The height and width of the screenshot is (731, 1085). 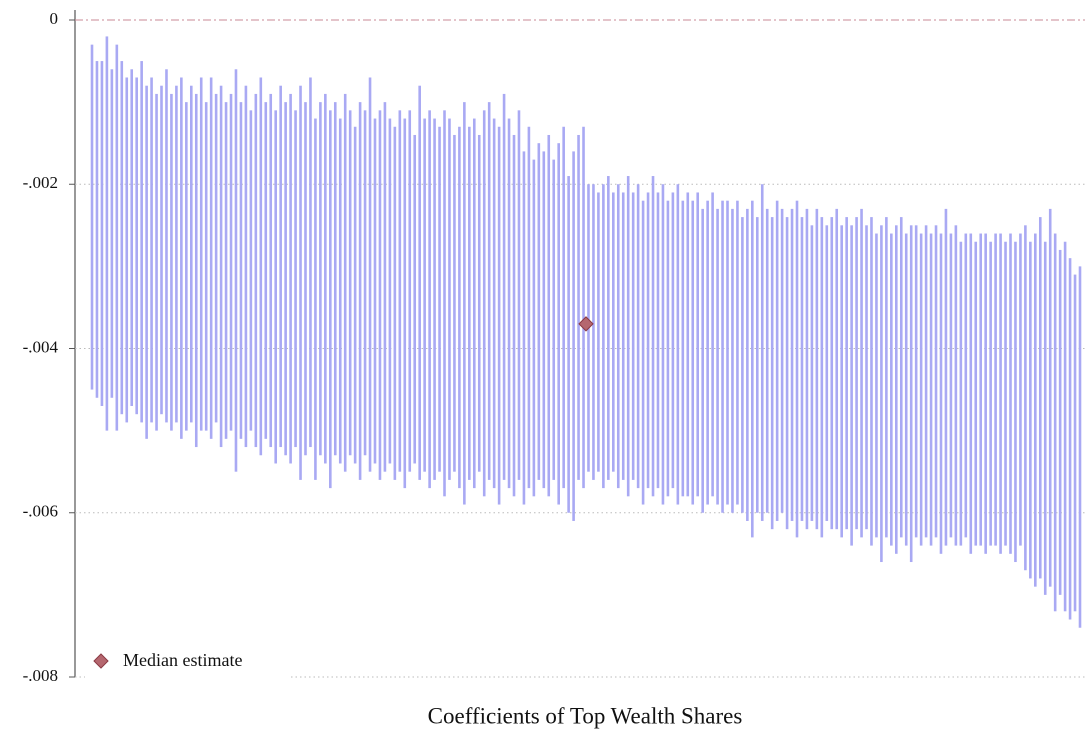 What do you see at coordinates (40, 182) in the screenshot?
I see `y-tick-label: -.002` at bounding box center [40, 182].